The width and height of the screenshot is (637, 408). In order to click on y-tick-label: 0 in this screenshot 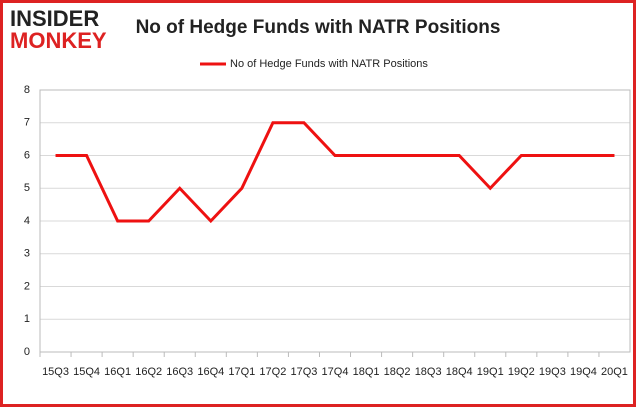, I will do `click(27, 352)`.